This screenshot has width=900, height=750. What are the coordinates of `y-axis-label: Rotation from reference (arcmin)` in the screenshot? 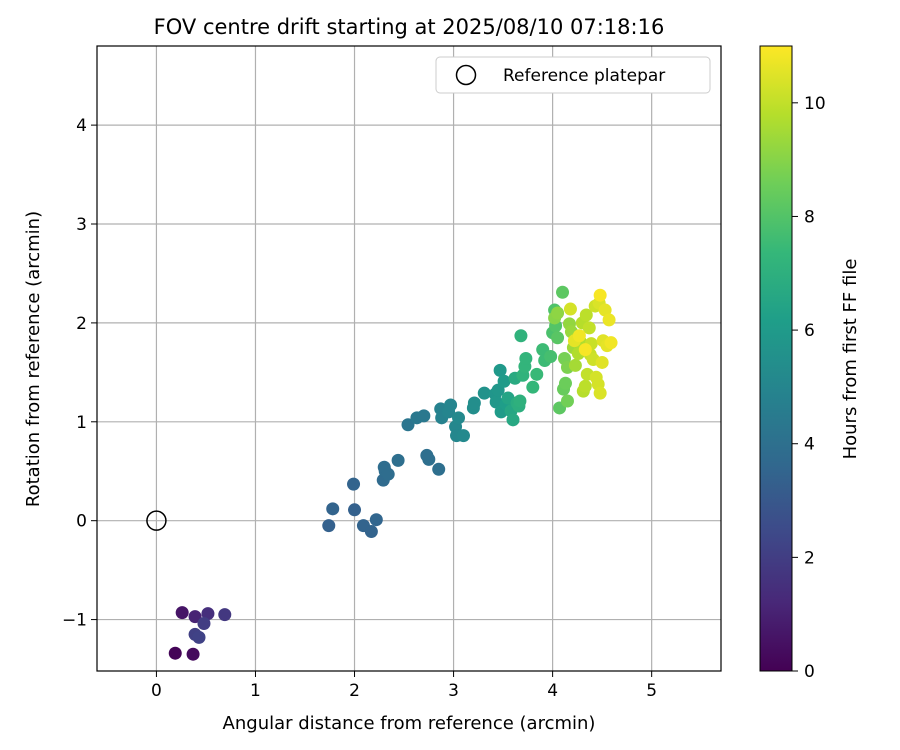 It's located at (33, 359).